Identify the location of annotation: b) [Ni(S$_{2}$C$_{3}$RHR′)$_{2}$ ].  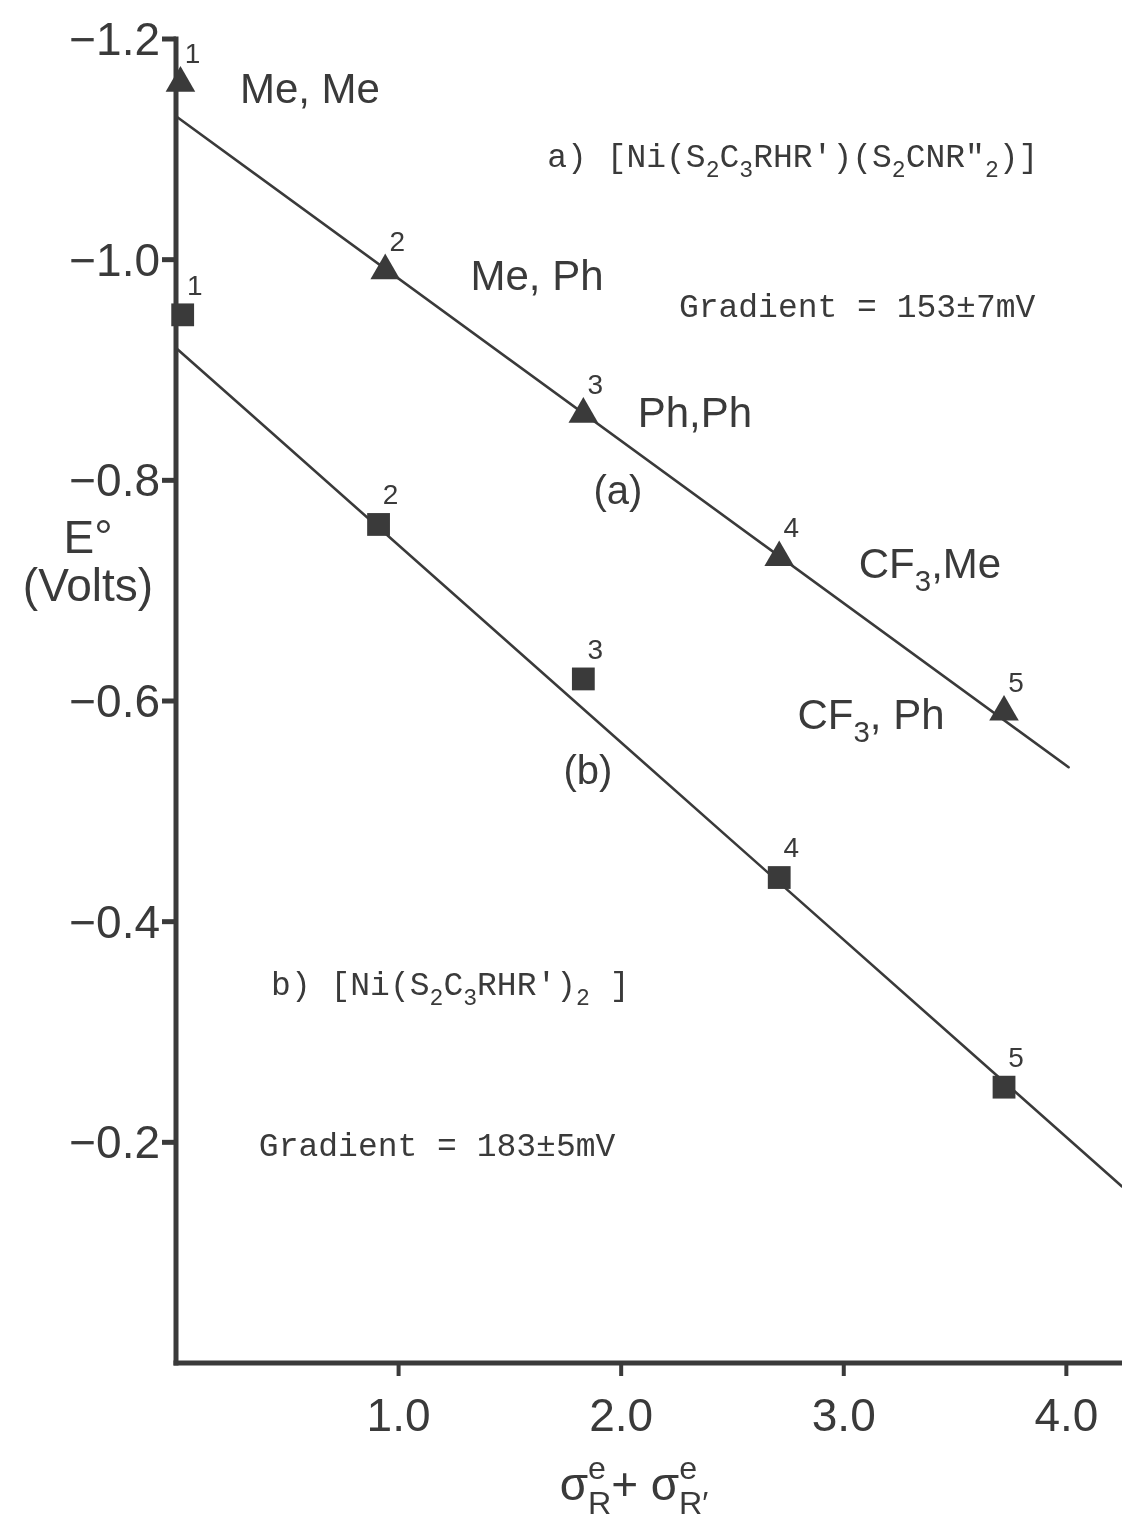
(450, 989).